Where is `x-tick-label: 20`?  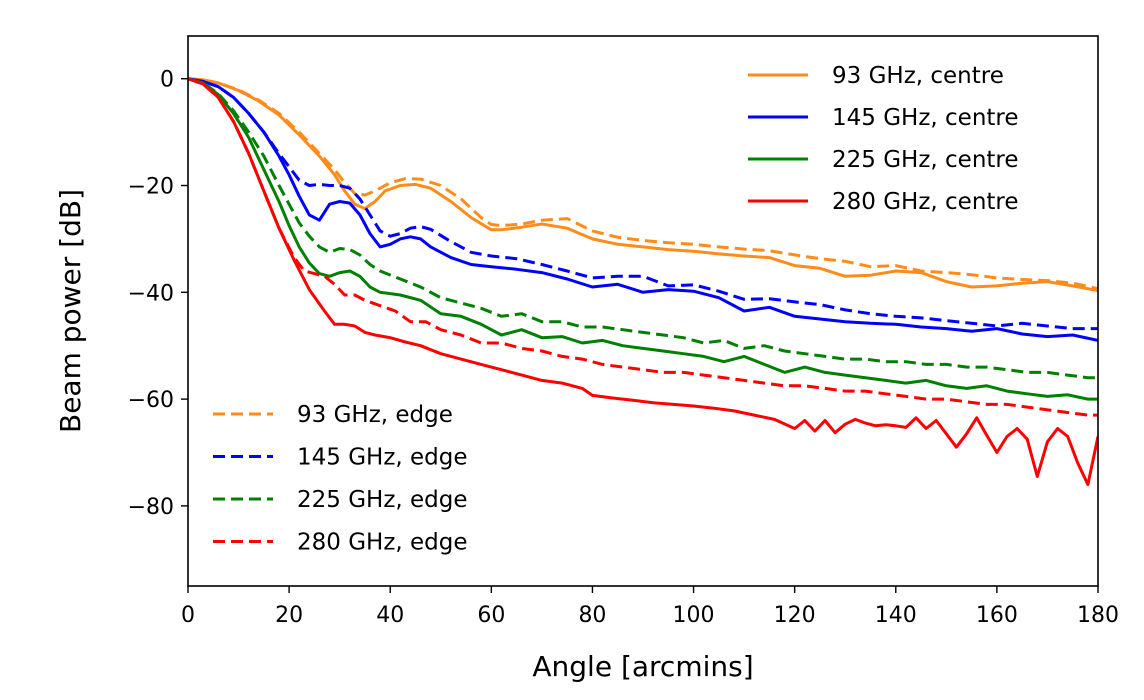 x-tick-label: 20 is located at coordinates (289, 615).